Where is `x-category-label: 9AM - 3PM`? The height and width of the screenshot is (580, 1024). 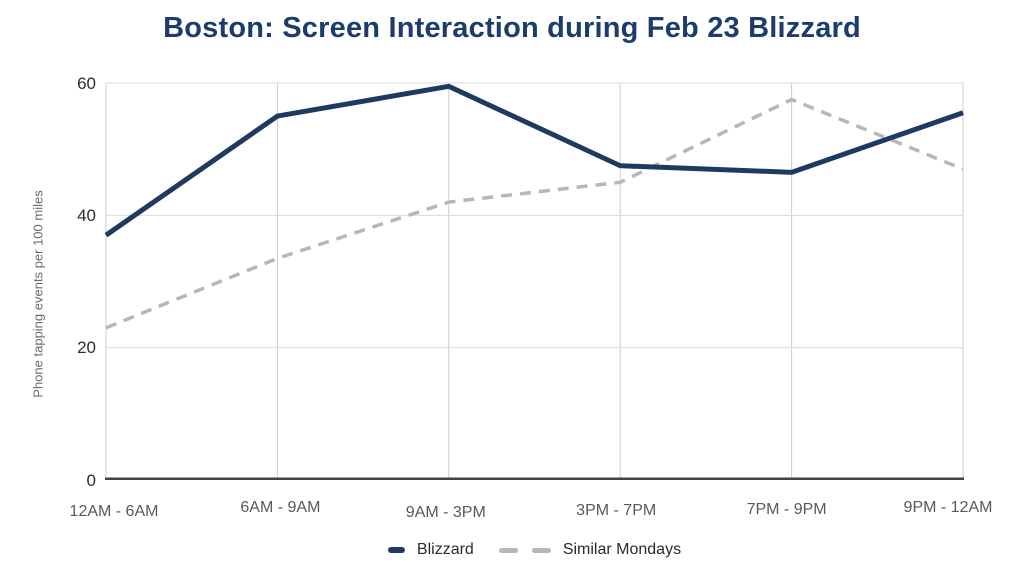 x-category-label: 9AM - 3PM is located at coordinates (445, 512).